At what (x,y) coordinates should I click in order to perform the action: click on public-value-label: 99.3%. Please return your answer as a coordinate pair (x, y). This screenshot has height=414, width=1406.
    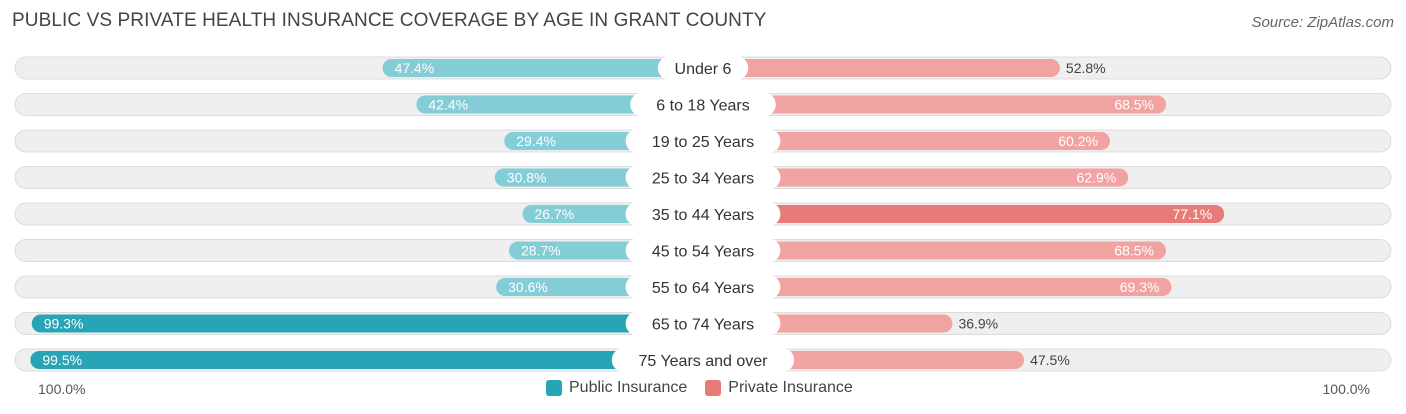
    Looking at the image, I should click on (64, 324).